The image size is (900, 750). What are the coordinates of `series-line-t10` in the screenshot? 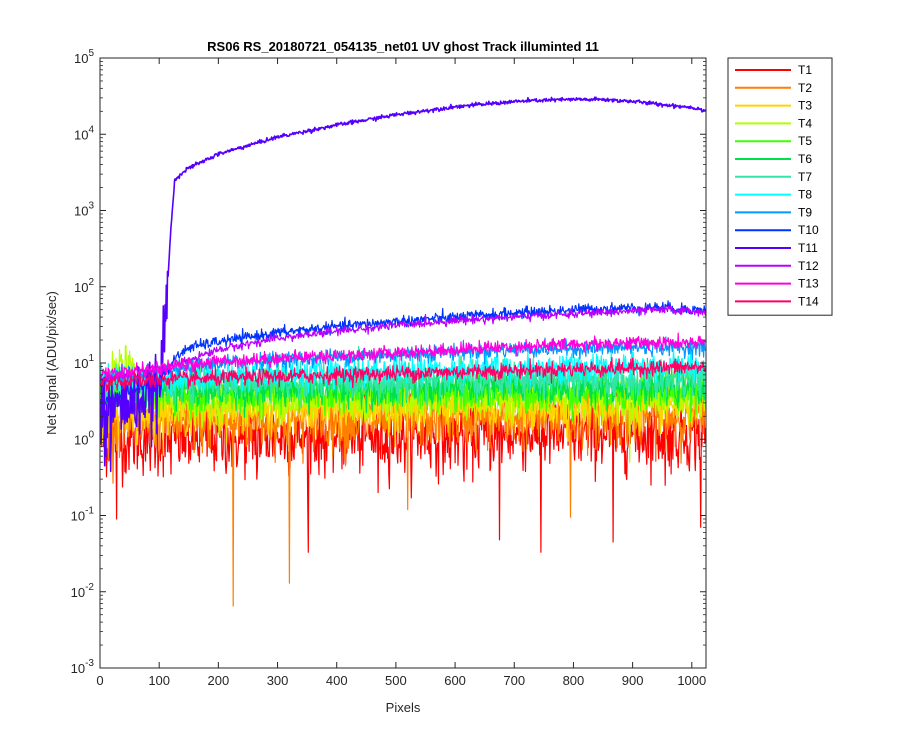 It's located at (403, 353).